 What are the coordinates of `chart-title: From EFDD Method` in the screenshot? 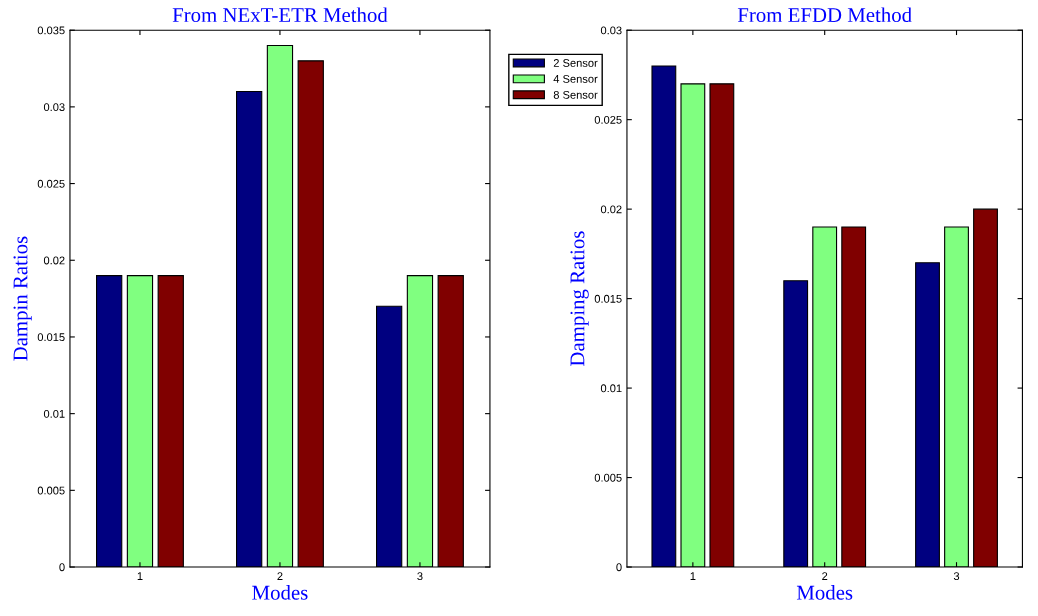 It's located at (824, 15).